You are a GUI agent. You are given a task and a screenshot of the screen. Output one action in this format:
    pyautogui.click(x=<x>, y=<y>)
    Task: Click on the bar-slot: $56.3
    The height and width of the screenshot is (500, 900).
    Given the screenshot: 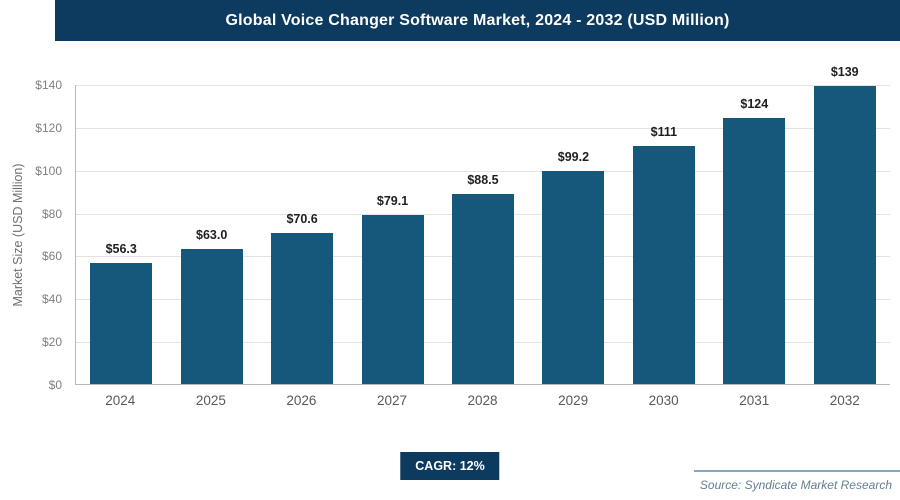 What is the action you would take?
    pyautogui.click(x=121, y=234)
    